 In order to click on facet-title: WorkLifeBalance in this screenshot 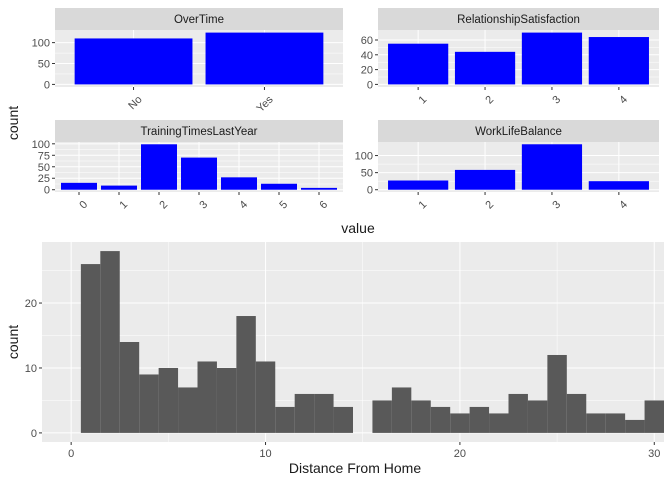, I will do `click(518, 132)`.